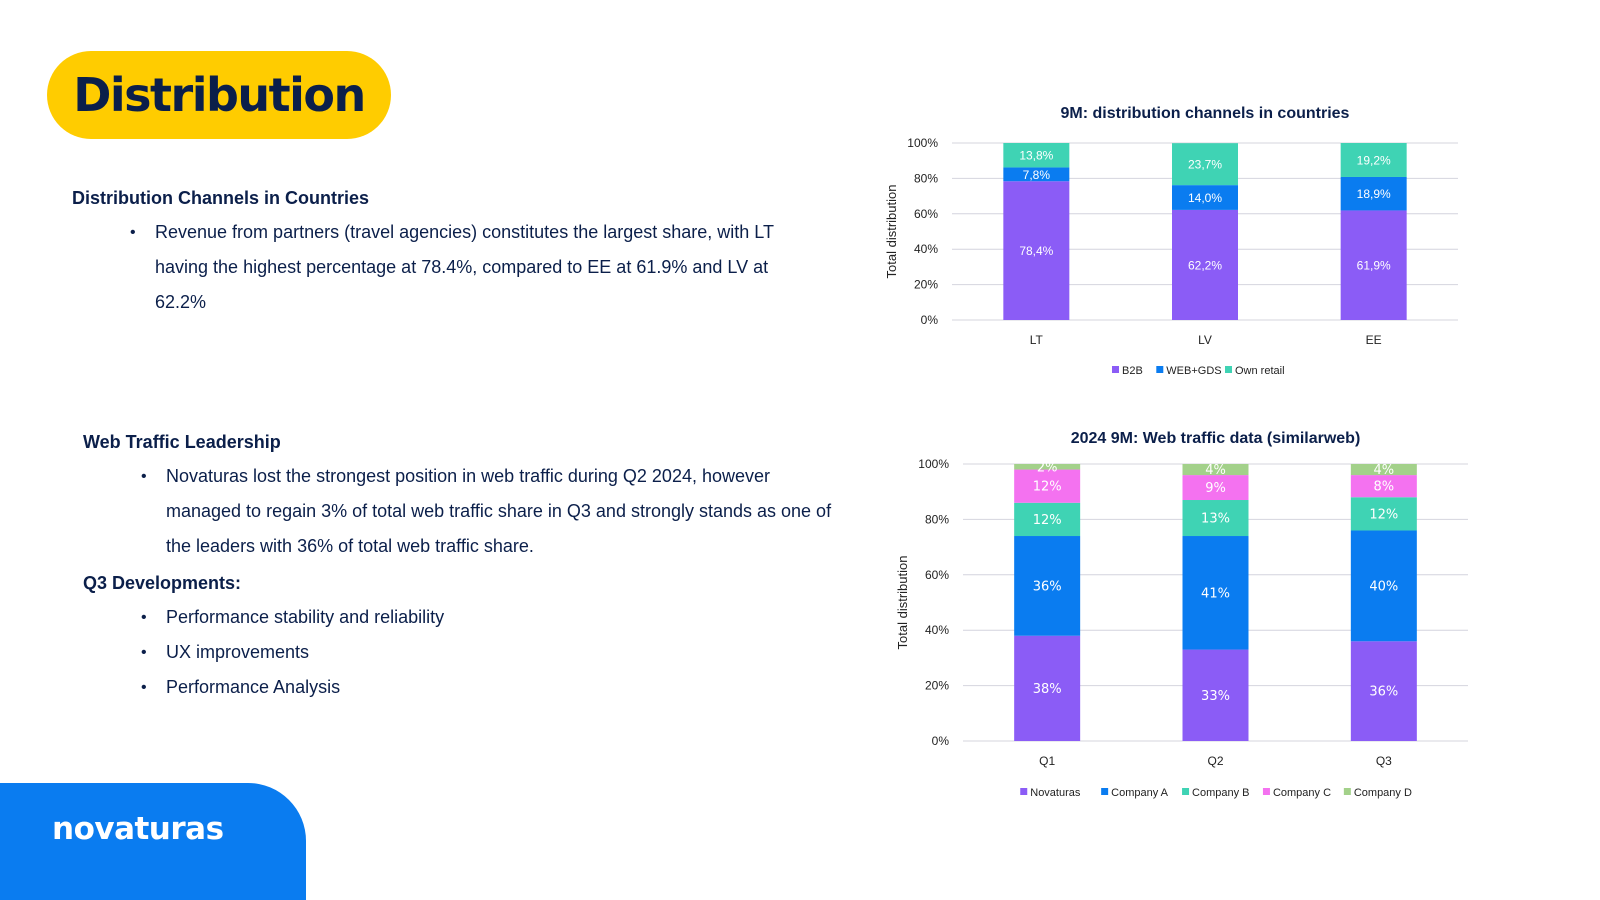 The width and height of the screenshot is (1600, 900). I want to click on novaturas-logo: novaturas, so click(138, 829).